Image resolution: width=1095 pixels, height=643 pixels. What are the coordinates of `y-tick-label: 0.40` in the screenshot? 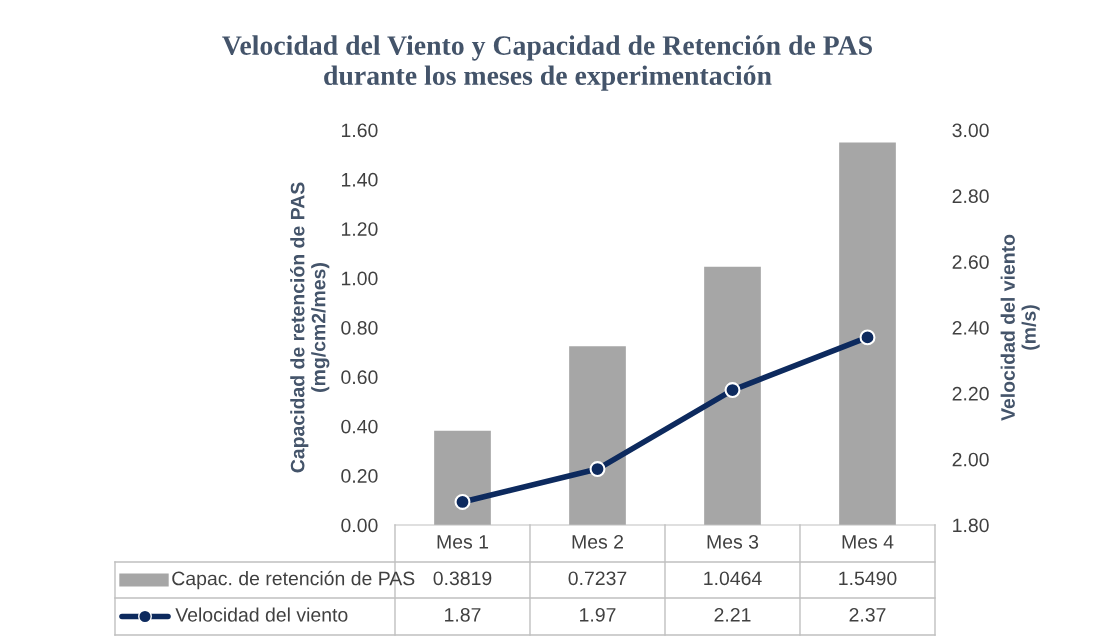 It's located at (359, 426).